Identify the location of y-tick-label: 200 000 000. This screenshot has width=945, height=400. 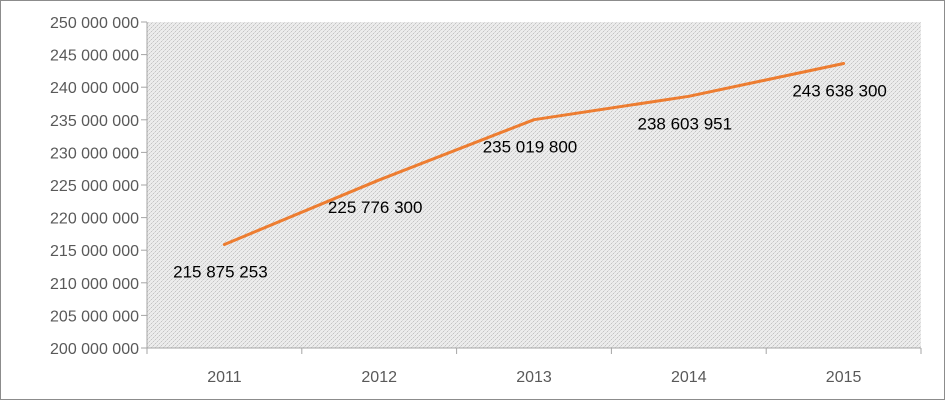
(94, 349).